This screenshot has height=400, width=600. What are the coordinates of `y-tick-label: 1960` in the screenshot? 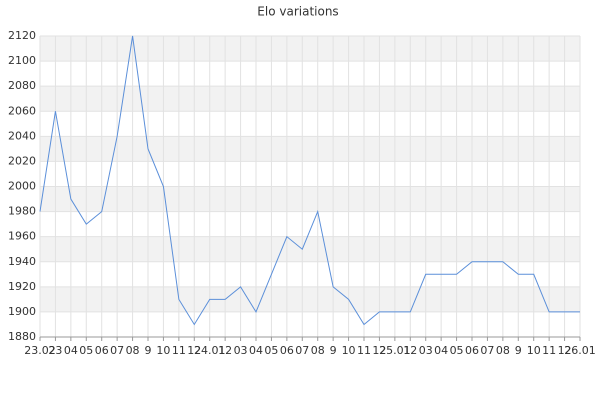 It's located at (22, 236).